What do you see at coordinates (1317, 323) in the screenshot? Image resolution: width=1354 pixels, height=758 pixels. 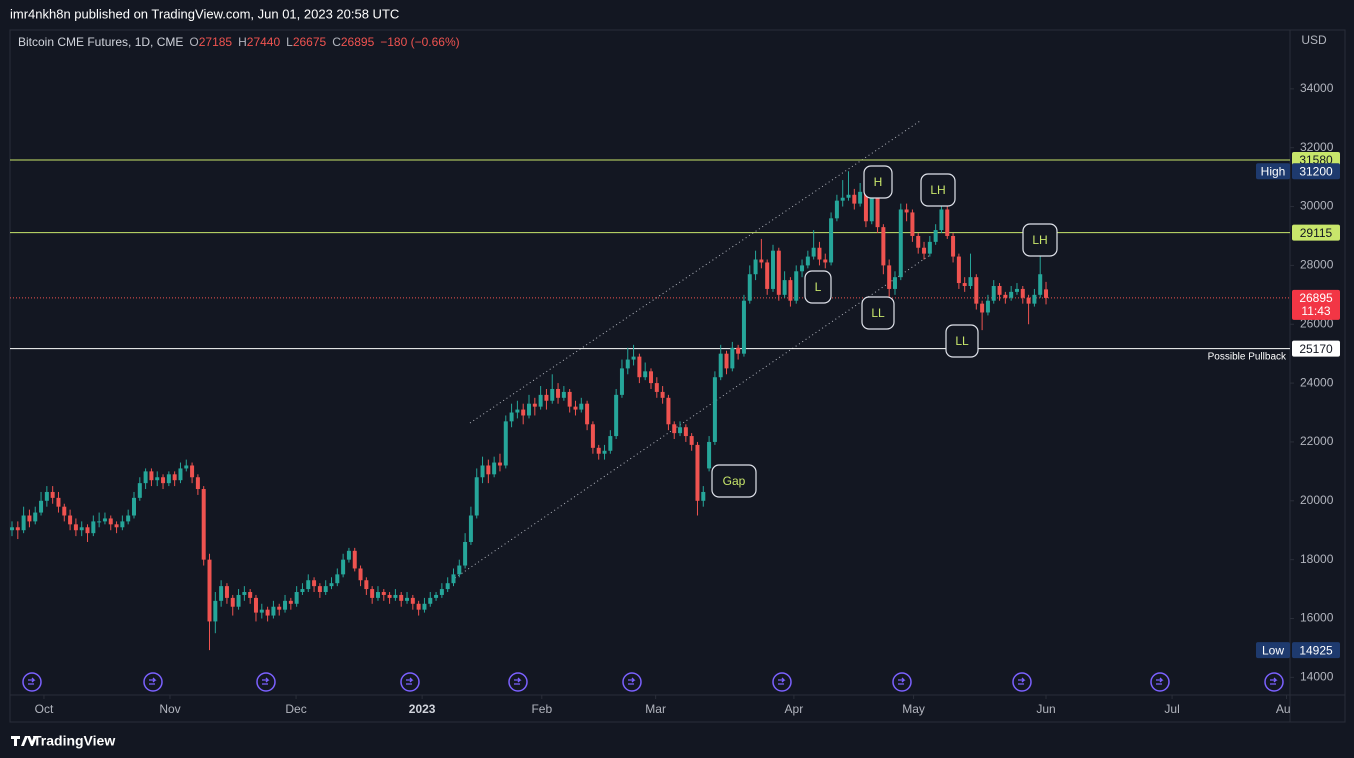 I see `y-tick-label: 26000` at bounding box center [1317, 323].